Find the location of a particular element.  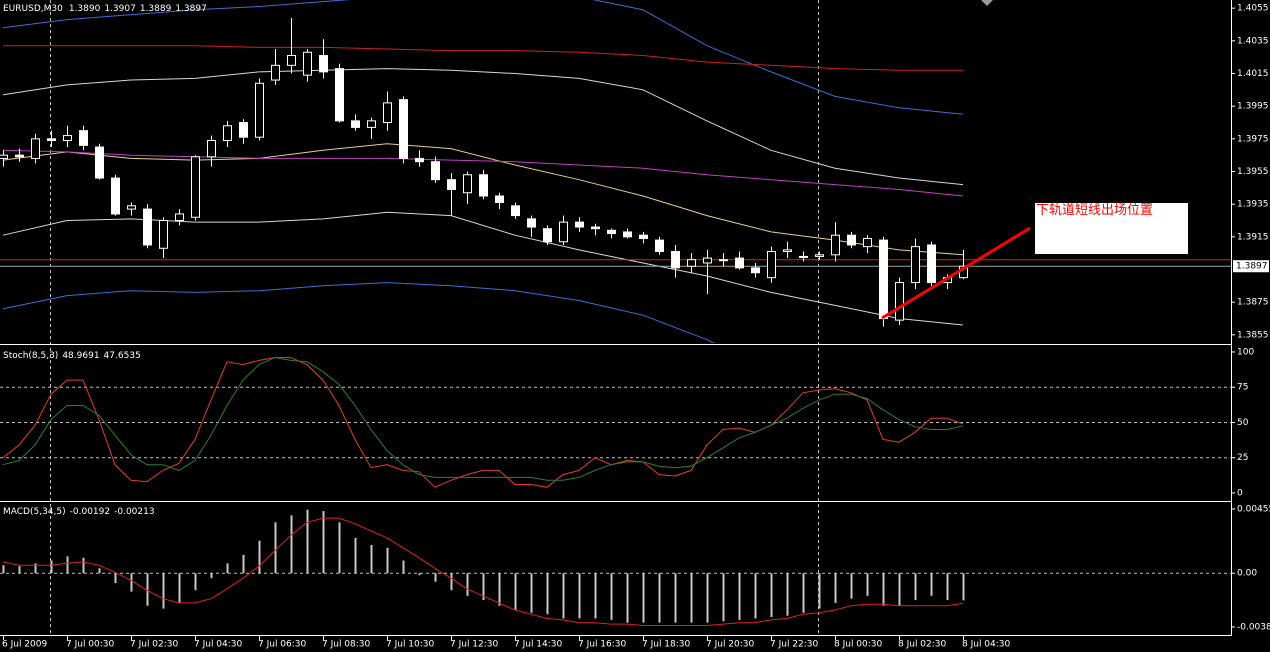

y-tick-label: 1.3935 is located at coordinates (1253, 205).